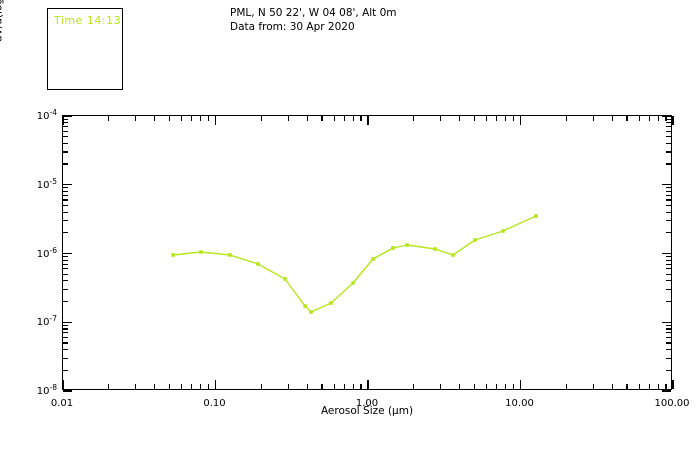  I want to click on station-location-line: PML, N 50 22', W 04 08', Alt 0m, so click(313, 13).